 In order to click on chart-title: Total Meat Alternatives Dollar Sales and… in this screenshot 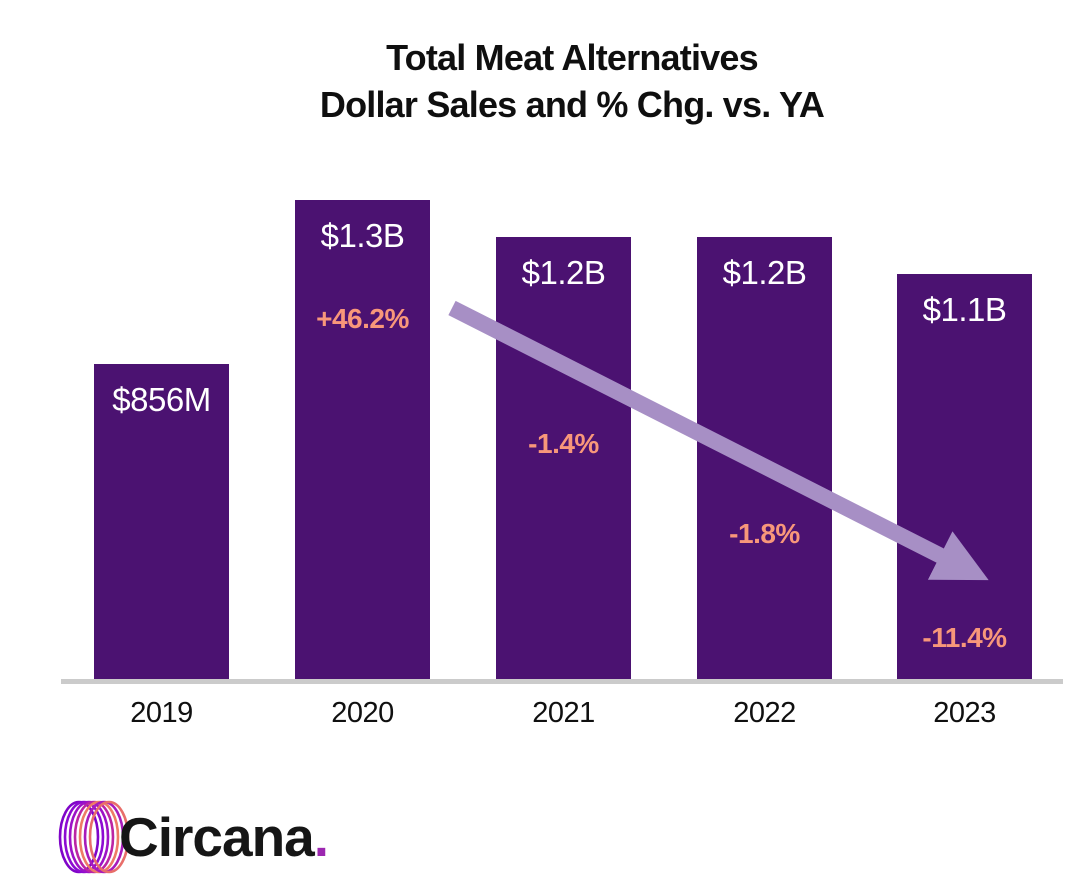, I will do `click(536, 81)`.